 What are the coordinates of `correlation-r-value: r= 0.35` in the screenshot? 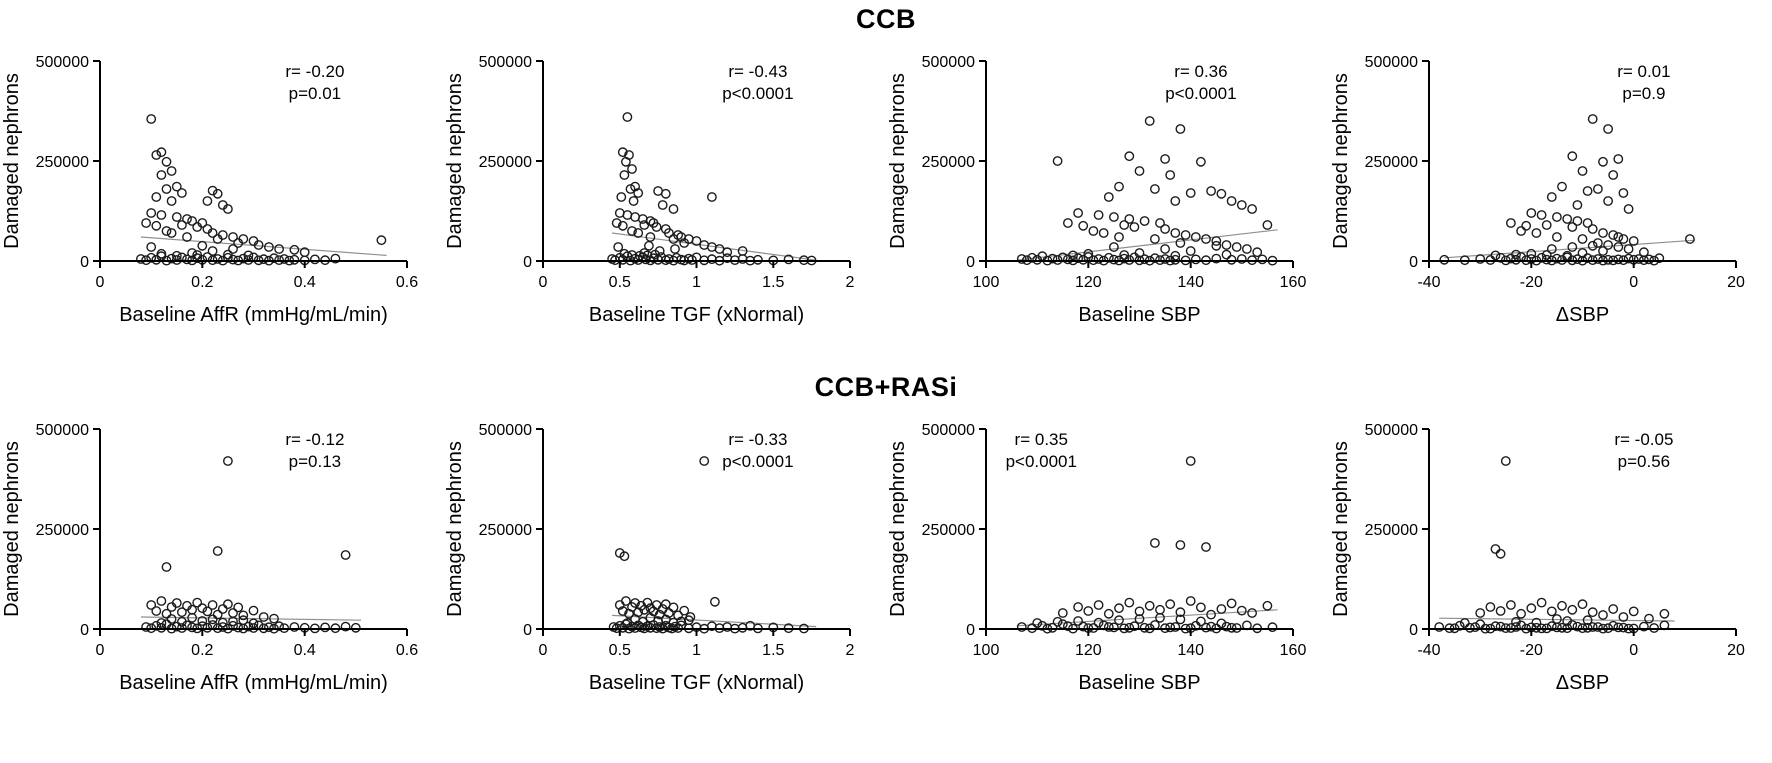 It's located at (1041, 439).